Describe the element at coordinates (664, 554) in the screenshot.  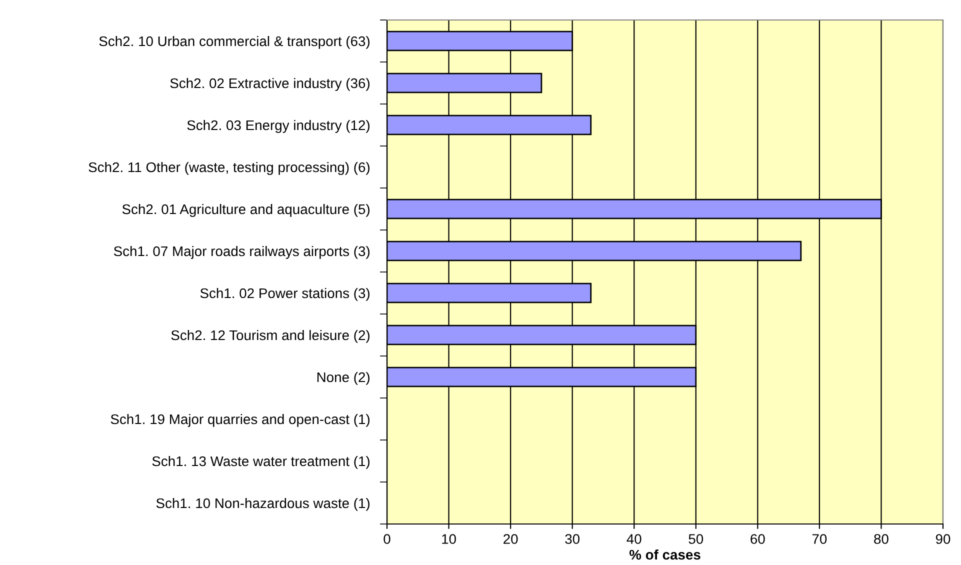
I see `x-axis-title: % of cases` at that location.